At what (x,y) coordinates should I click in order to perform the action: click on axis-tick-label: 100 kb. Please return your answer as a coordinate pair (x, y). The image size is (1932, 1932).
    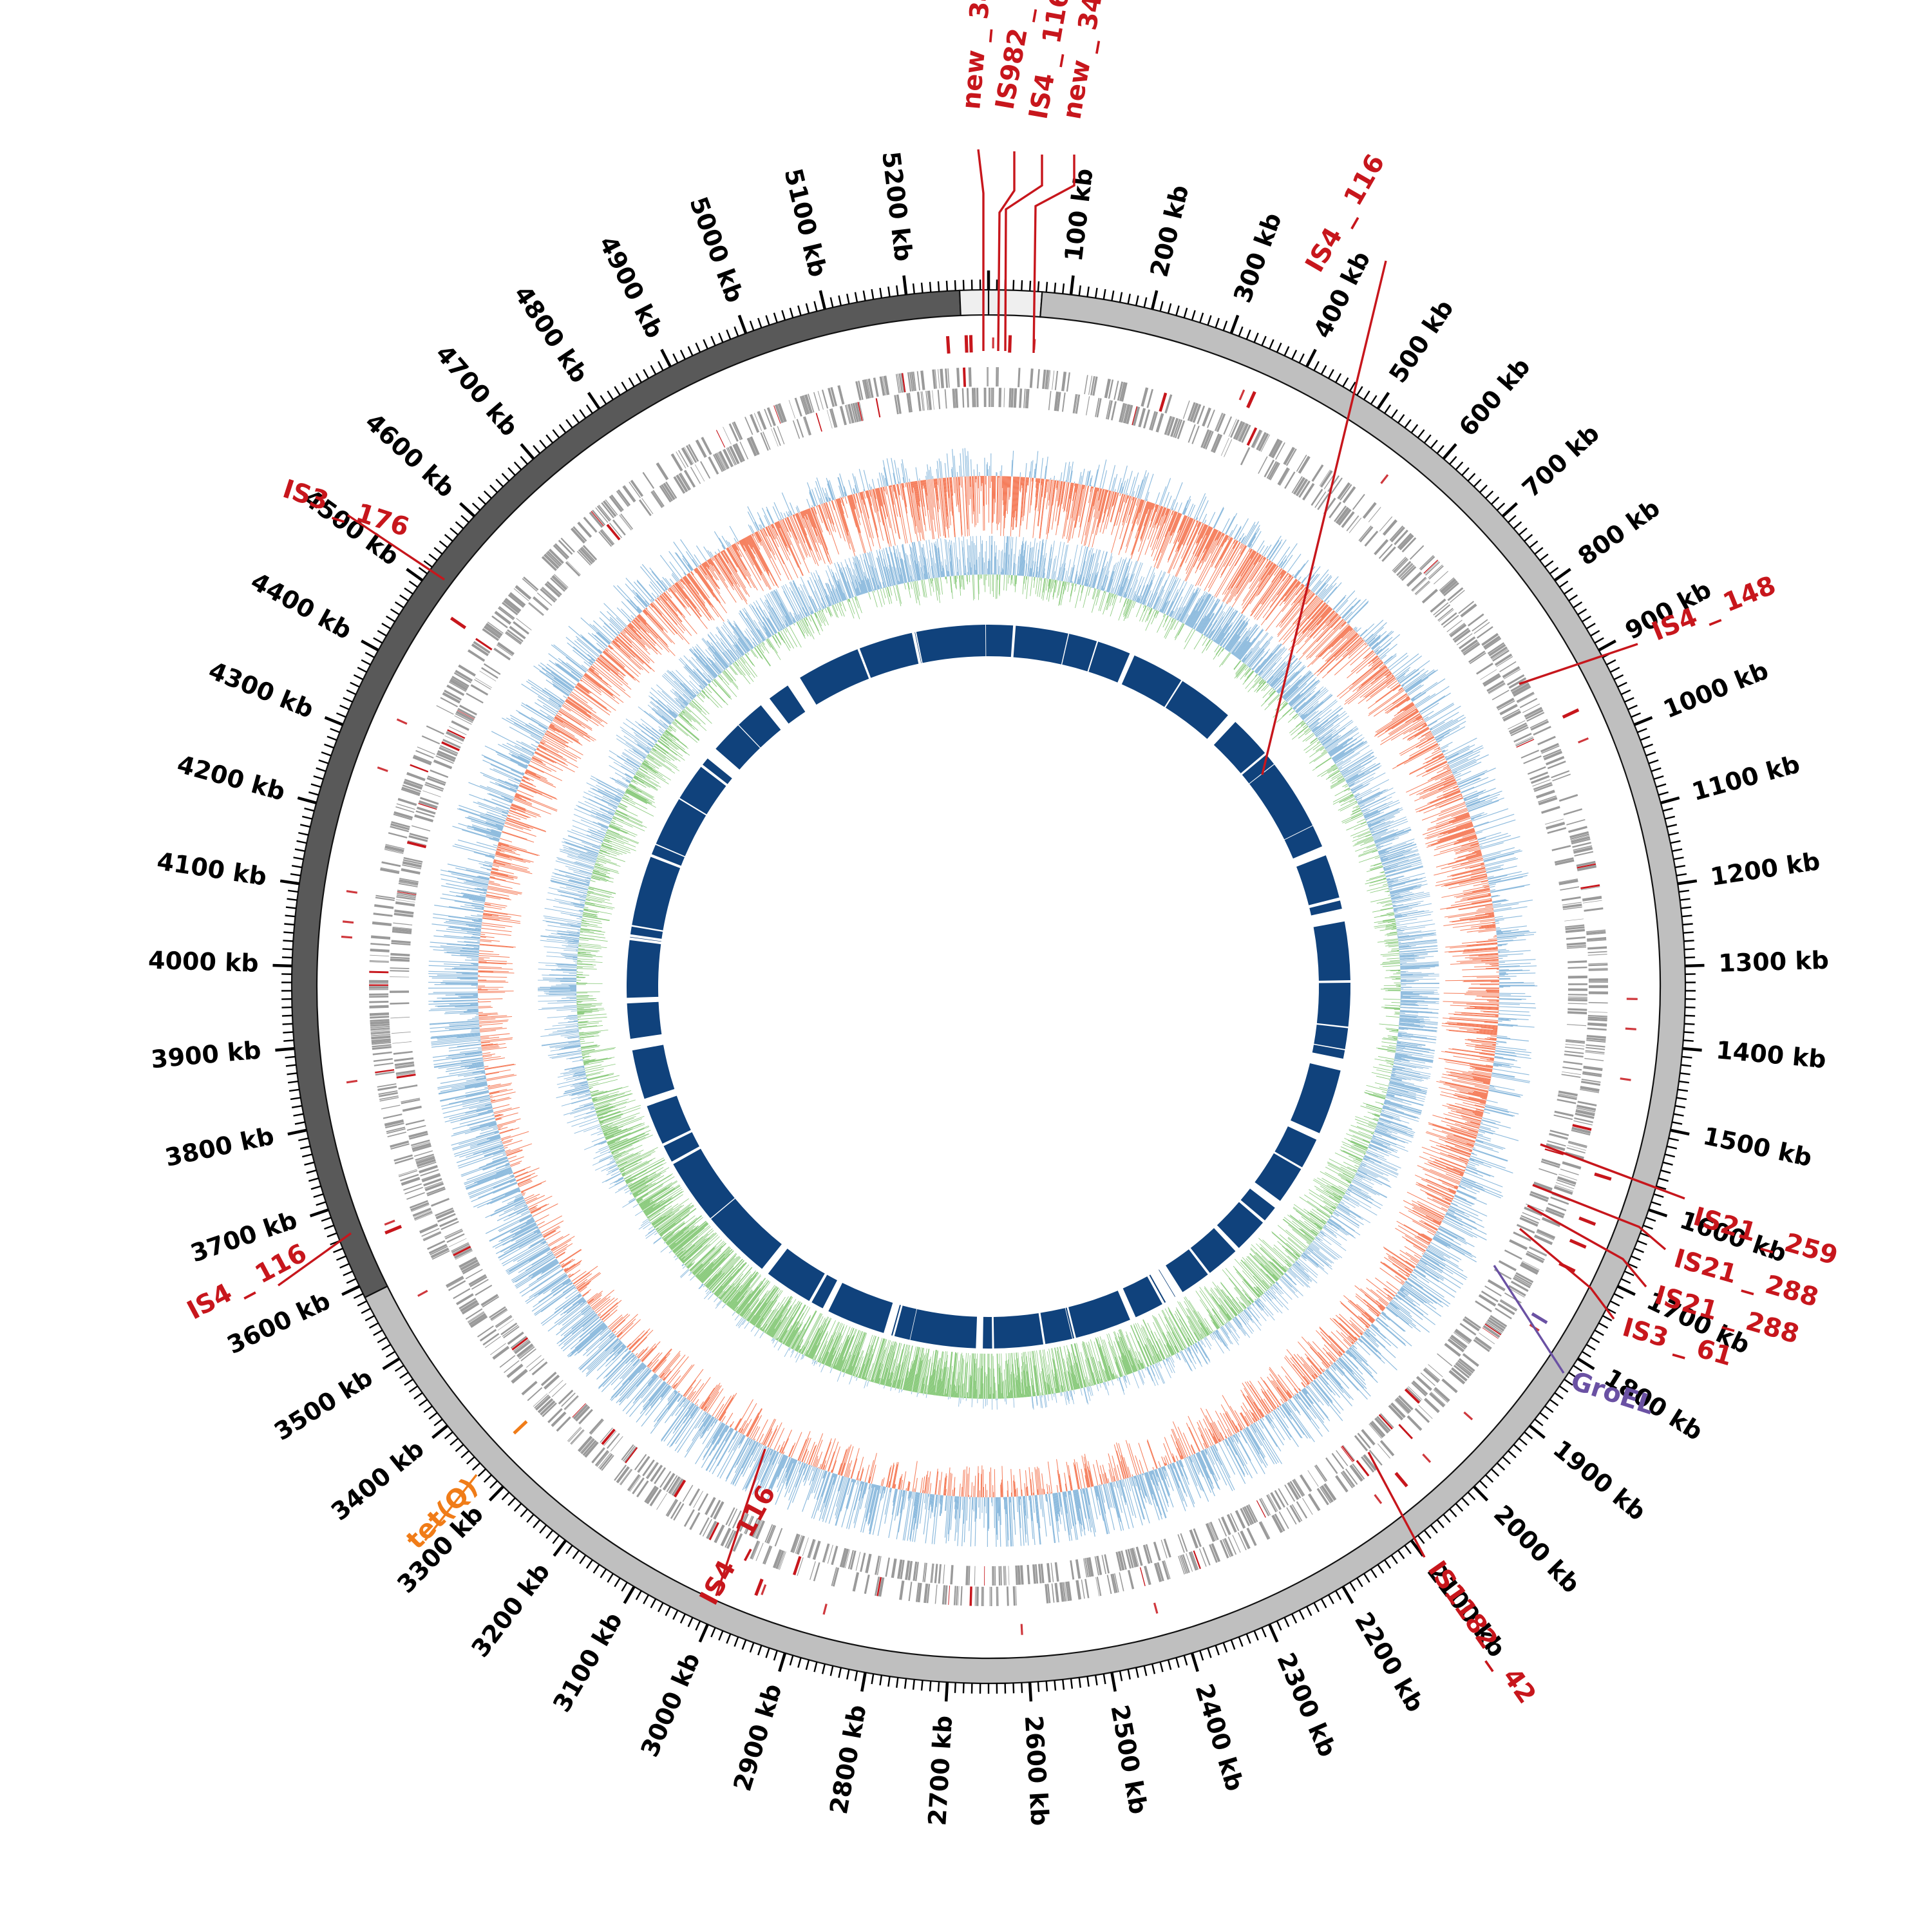
    Looking at the image, I should click on (1079, 215).